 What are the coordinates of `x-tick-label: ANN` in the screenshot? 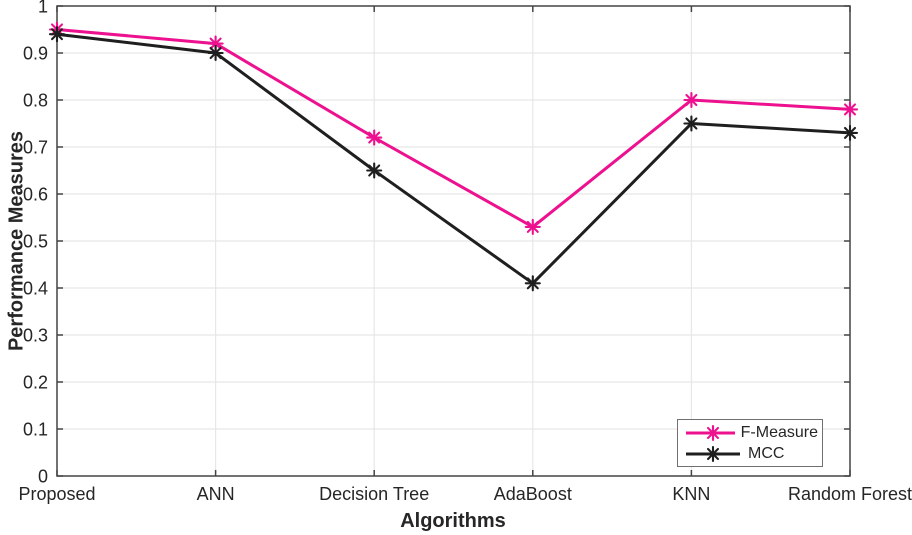 It's located at (216, 494).